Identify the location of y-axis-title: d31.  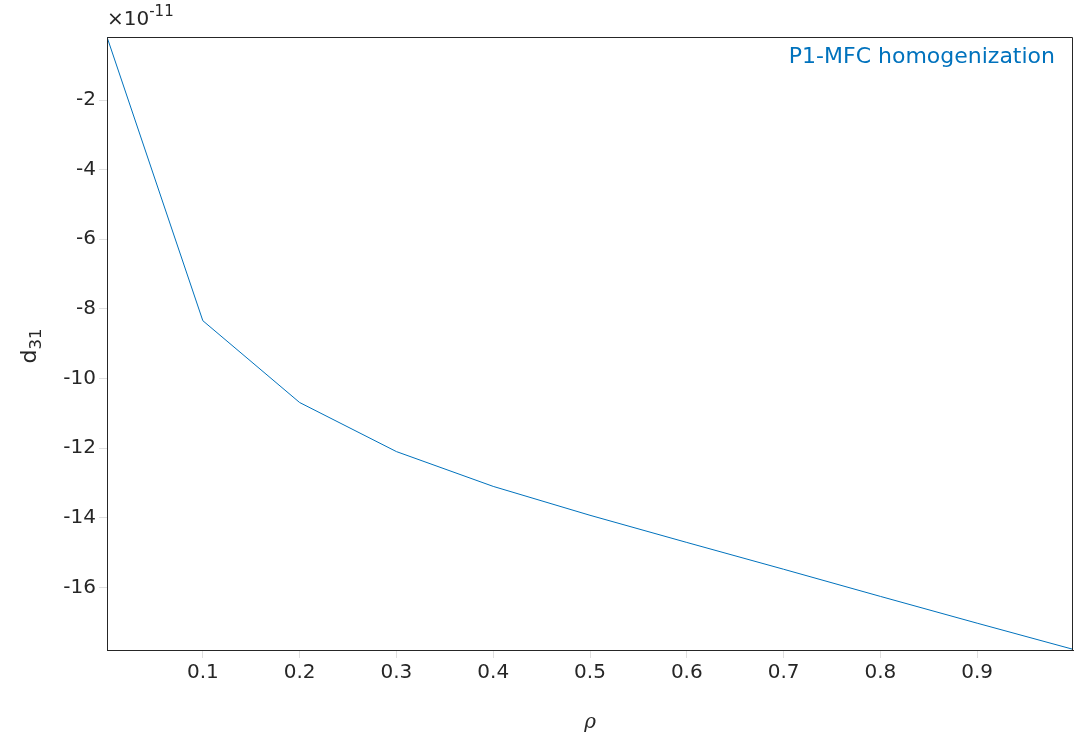
(30, 346).